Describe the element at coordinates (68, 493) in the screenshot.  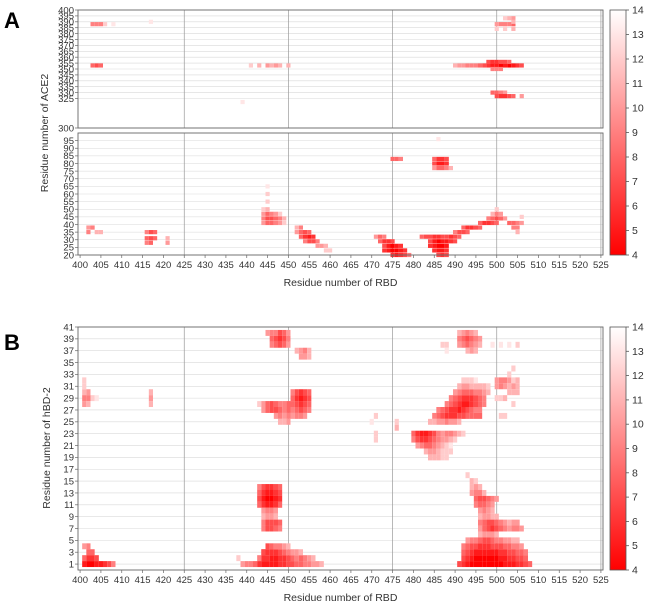
I see `y-tick-label: 13` at that location.